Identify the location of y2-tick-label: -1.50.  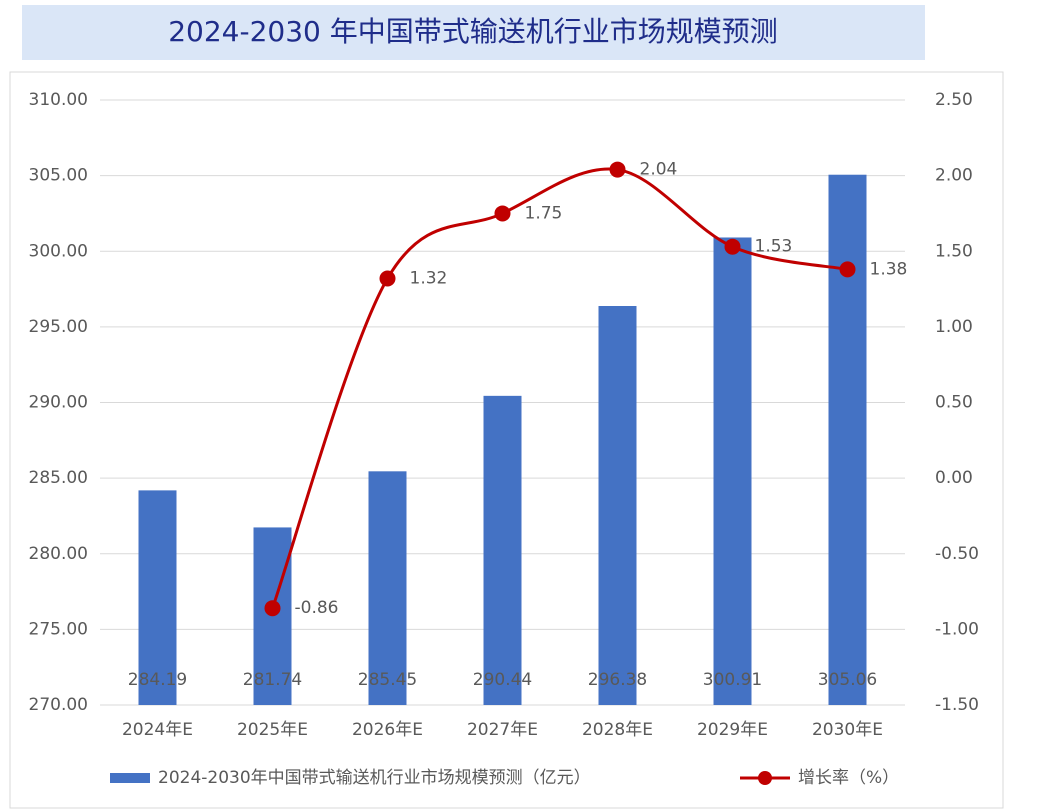
(957, 705).